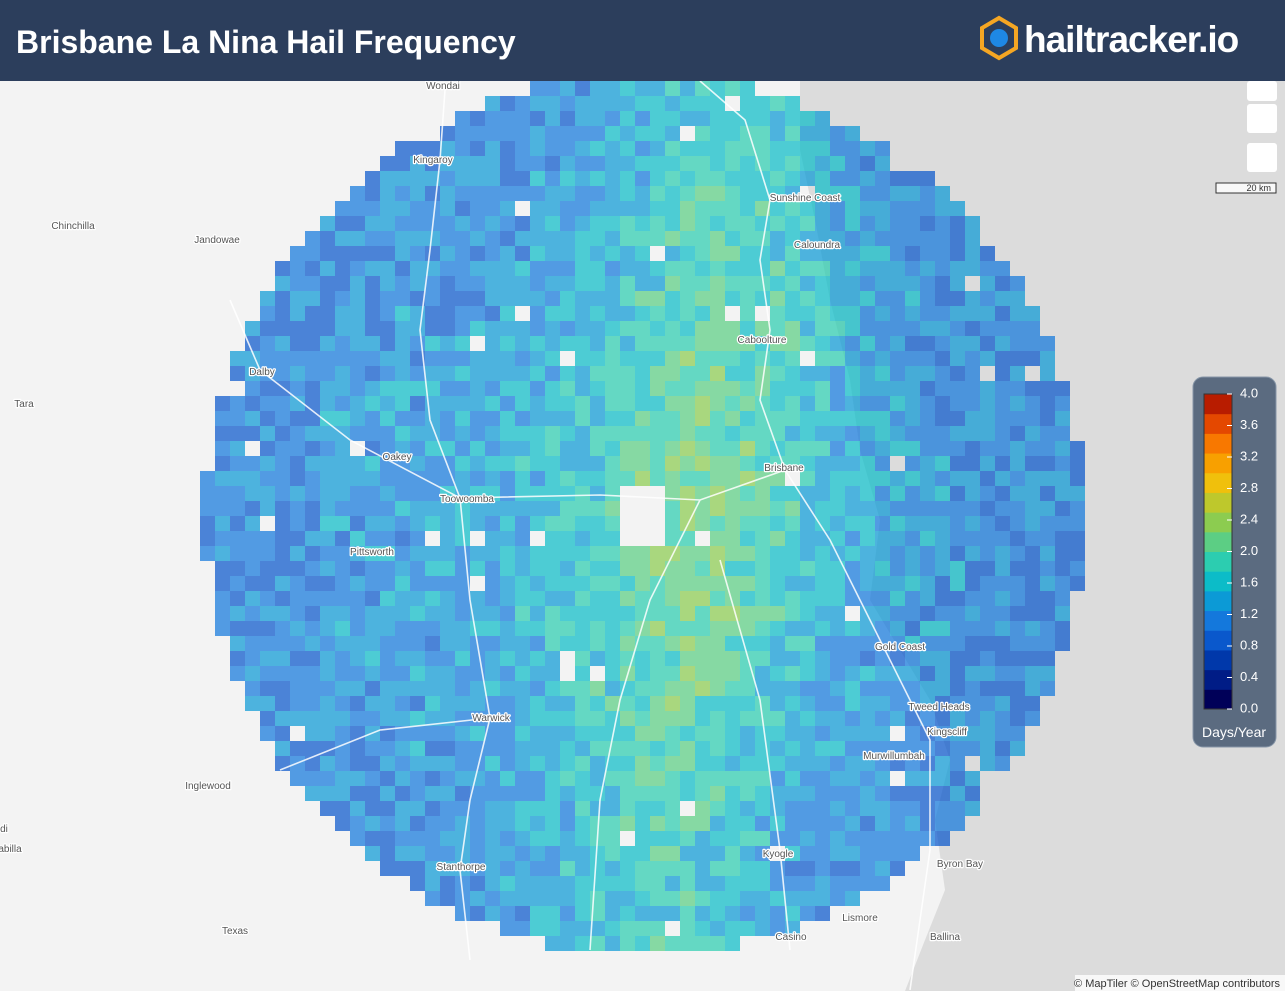 The image size is (1285, 991). What do you see at coordinates (1218, 463) in the screenshot?
I see `legend-swatch` at bounding box center [1218, 463].